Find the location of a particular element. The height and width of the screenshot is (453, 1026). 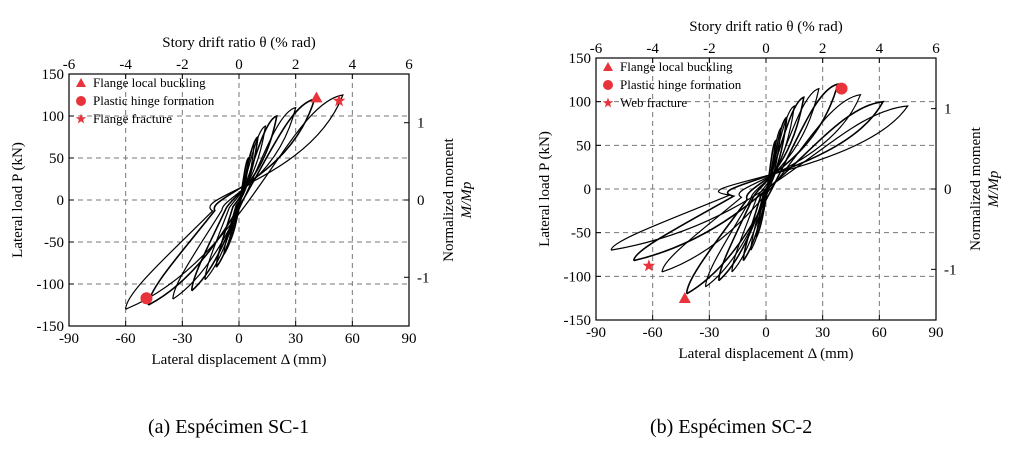

caption-a: (a) Espécimen SC-1 is located at coordinates (229, 427).